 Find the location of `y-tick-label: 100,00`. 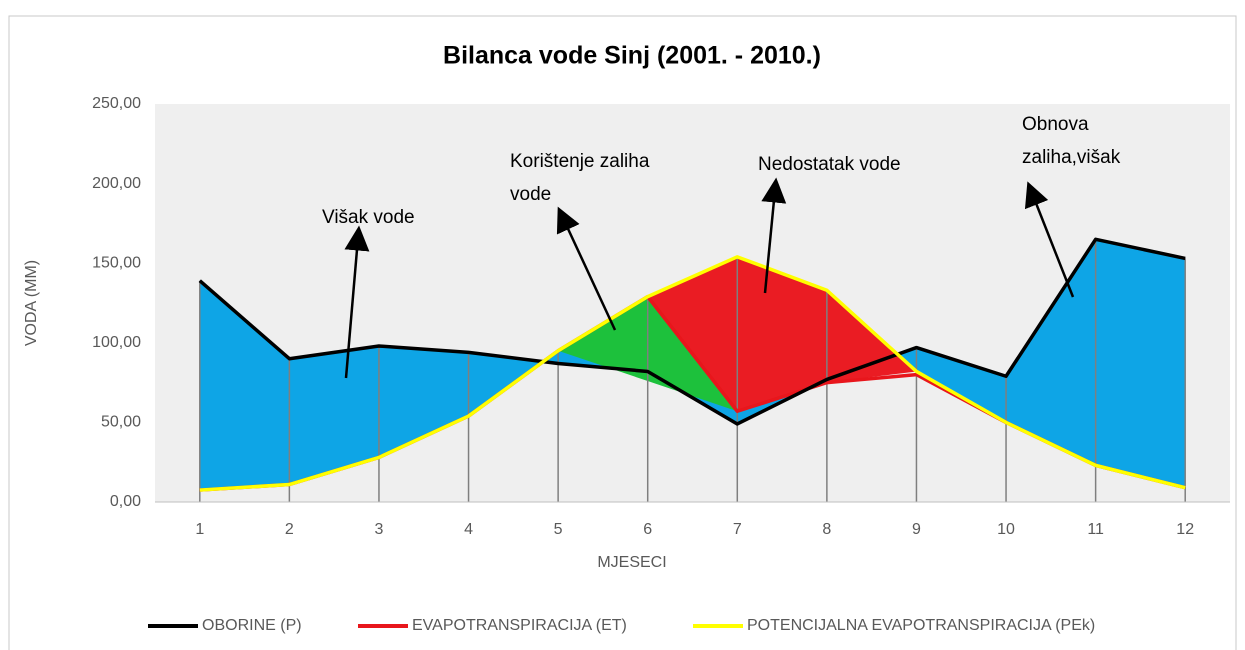

y-tick-label: 100,00 is located at coordinates (116, 342).